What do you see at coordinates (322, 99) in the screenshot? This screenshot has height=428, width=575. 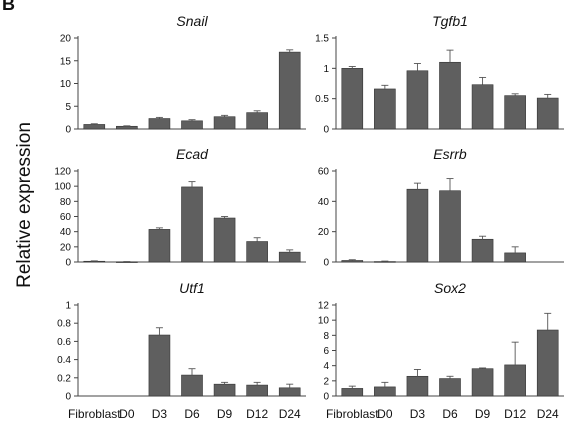 I see `y-tick-label: 0.5` at bounding box center [322, 99].